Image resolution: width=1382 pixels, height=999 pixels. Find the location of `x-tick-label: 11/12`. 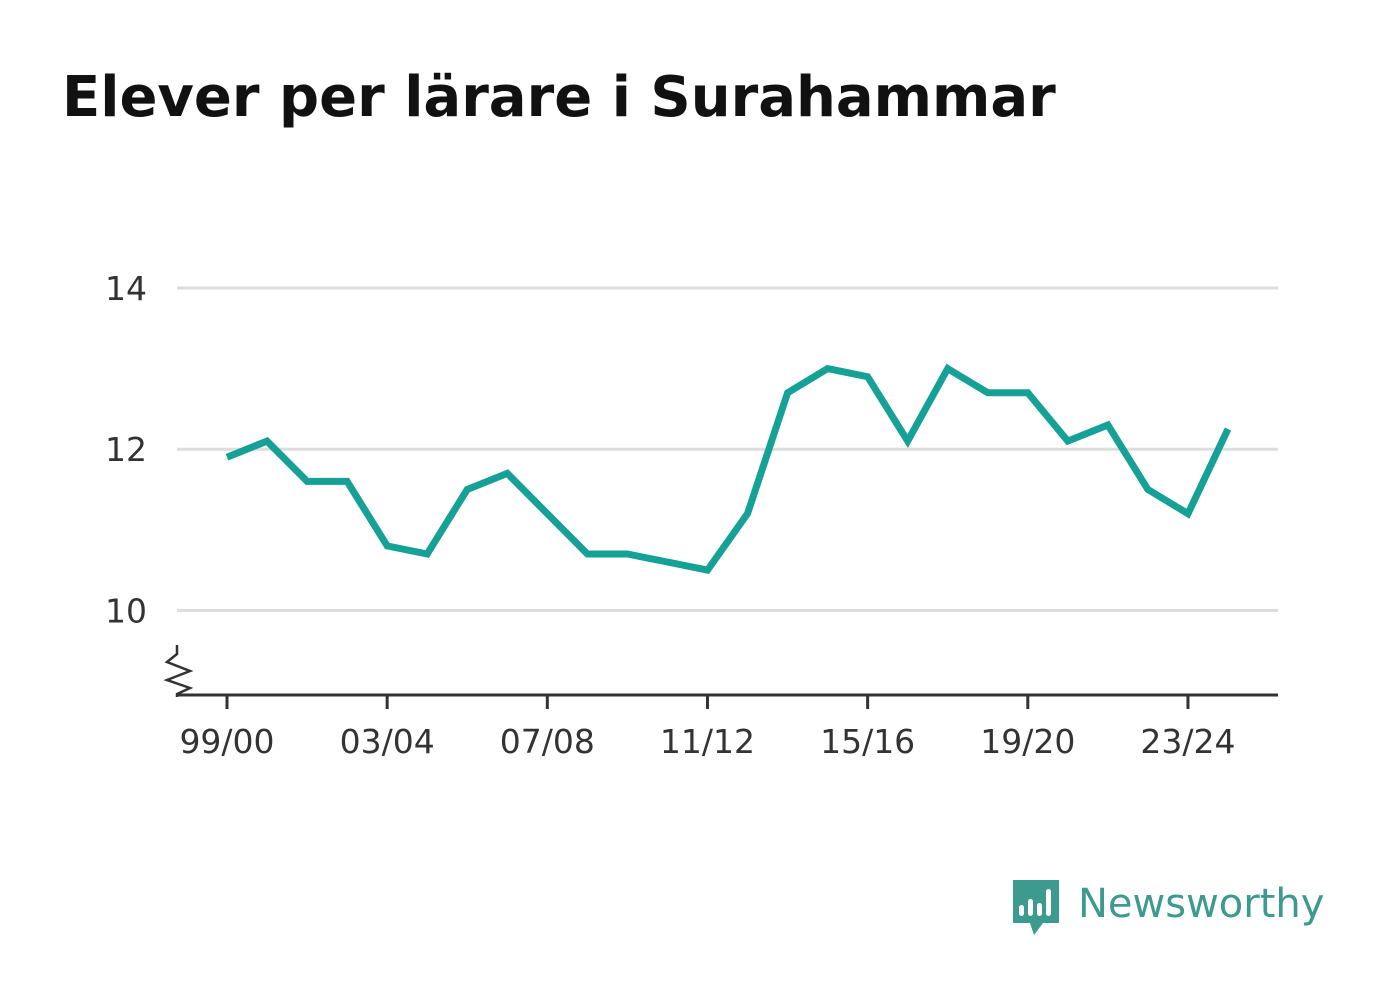

x-tick-label: 11/12 is located at coordinates (707, 741).